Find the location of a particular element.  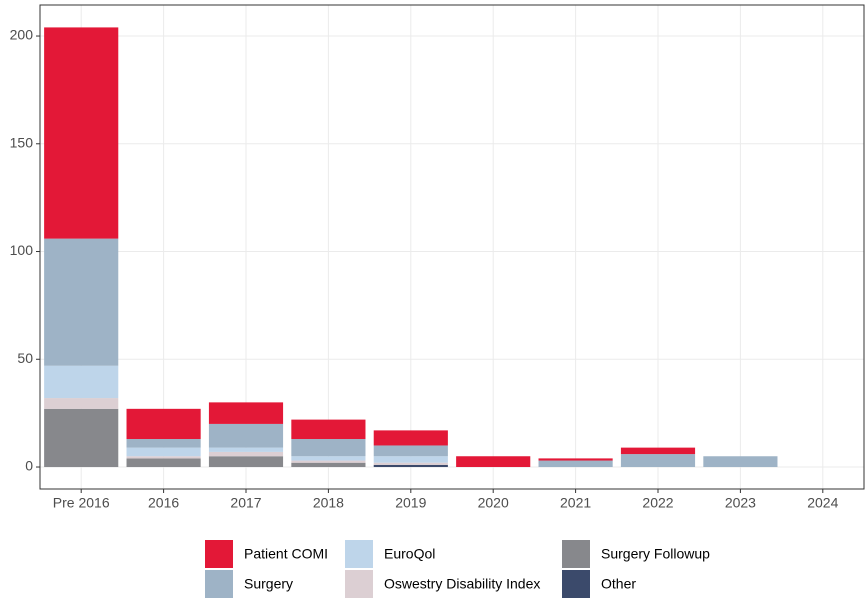

y-tick-label: 200 is located at coordinates (22, 35).